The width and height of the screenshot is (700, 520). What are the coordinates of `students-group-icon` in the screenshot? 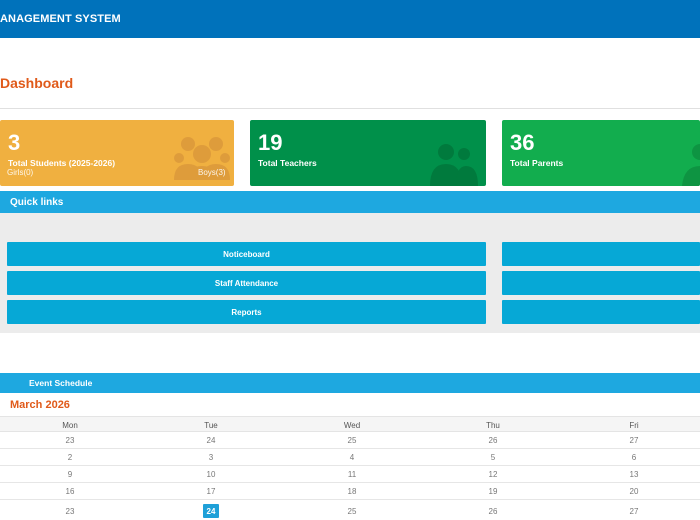 It's located at (202, 158).